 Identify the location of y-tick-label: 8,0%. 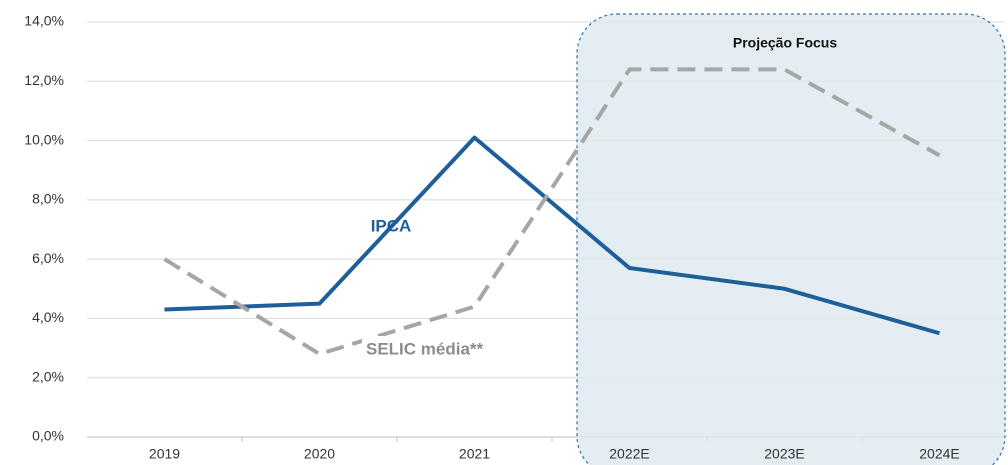
(48, 199).